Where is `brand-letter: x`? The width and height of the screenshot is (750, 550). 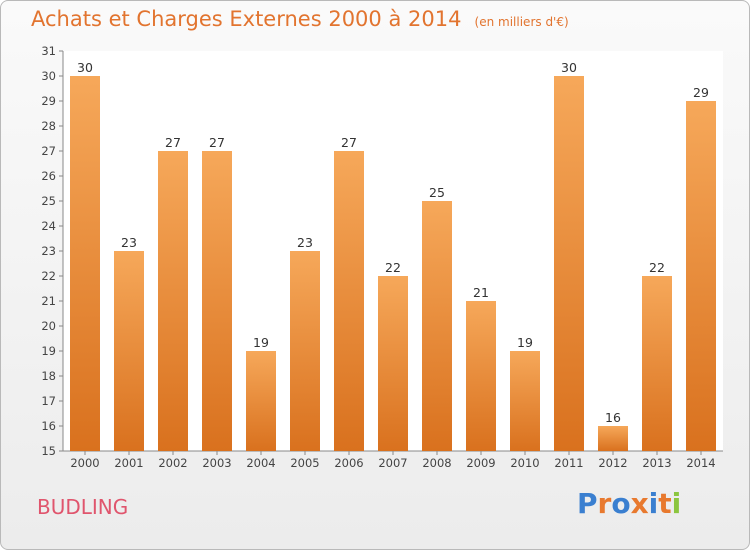 brand-letter: x is located at coordinates (639, 503).